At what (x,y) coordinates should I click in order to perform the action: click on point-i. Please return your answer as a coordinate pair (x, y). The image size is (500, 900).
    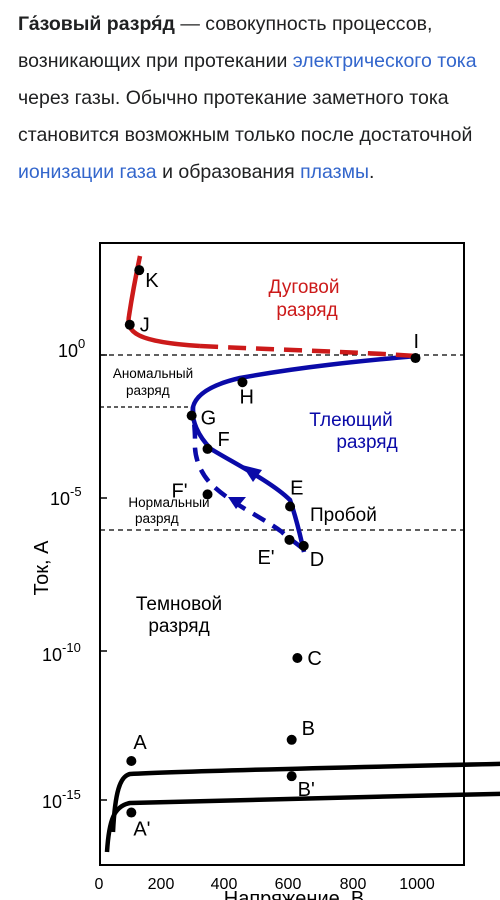
    Looking at the image, I should click on (415, 358).